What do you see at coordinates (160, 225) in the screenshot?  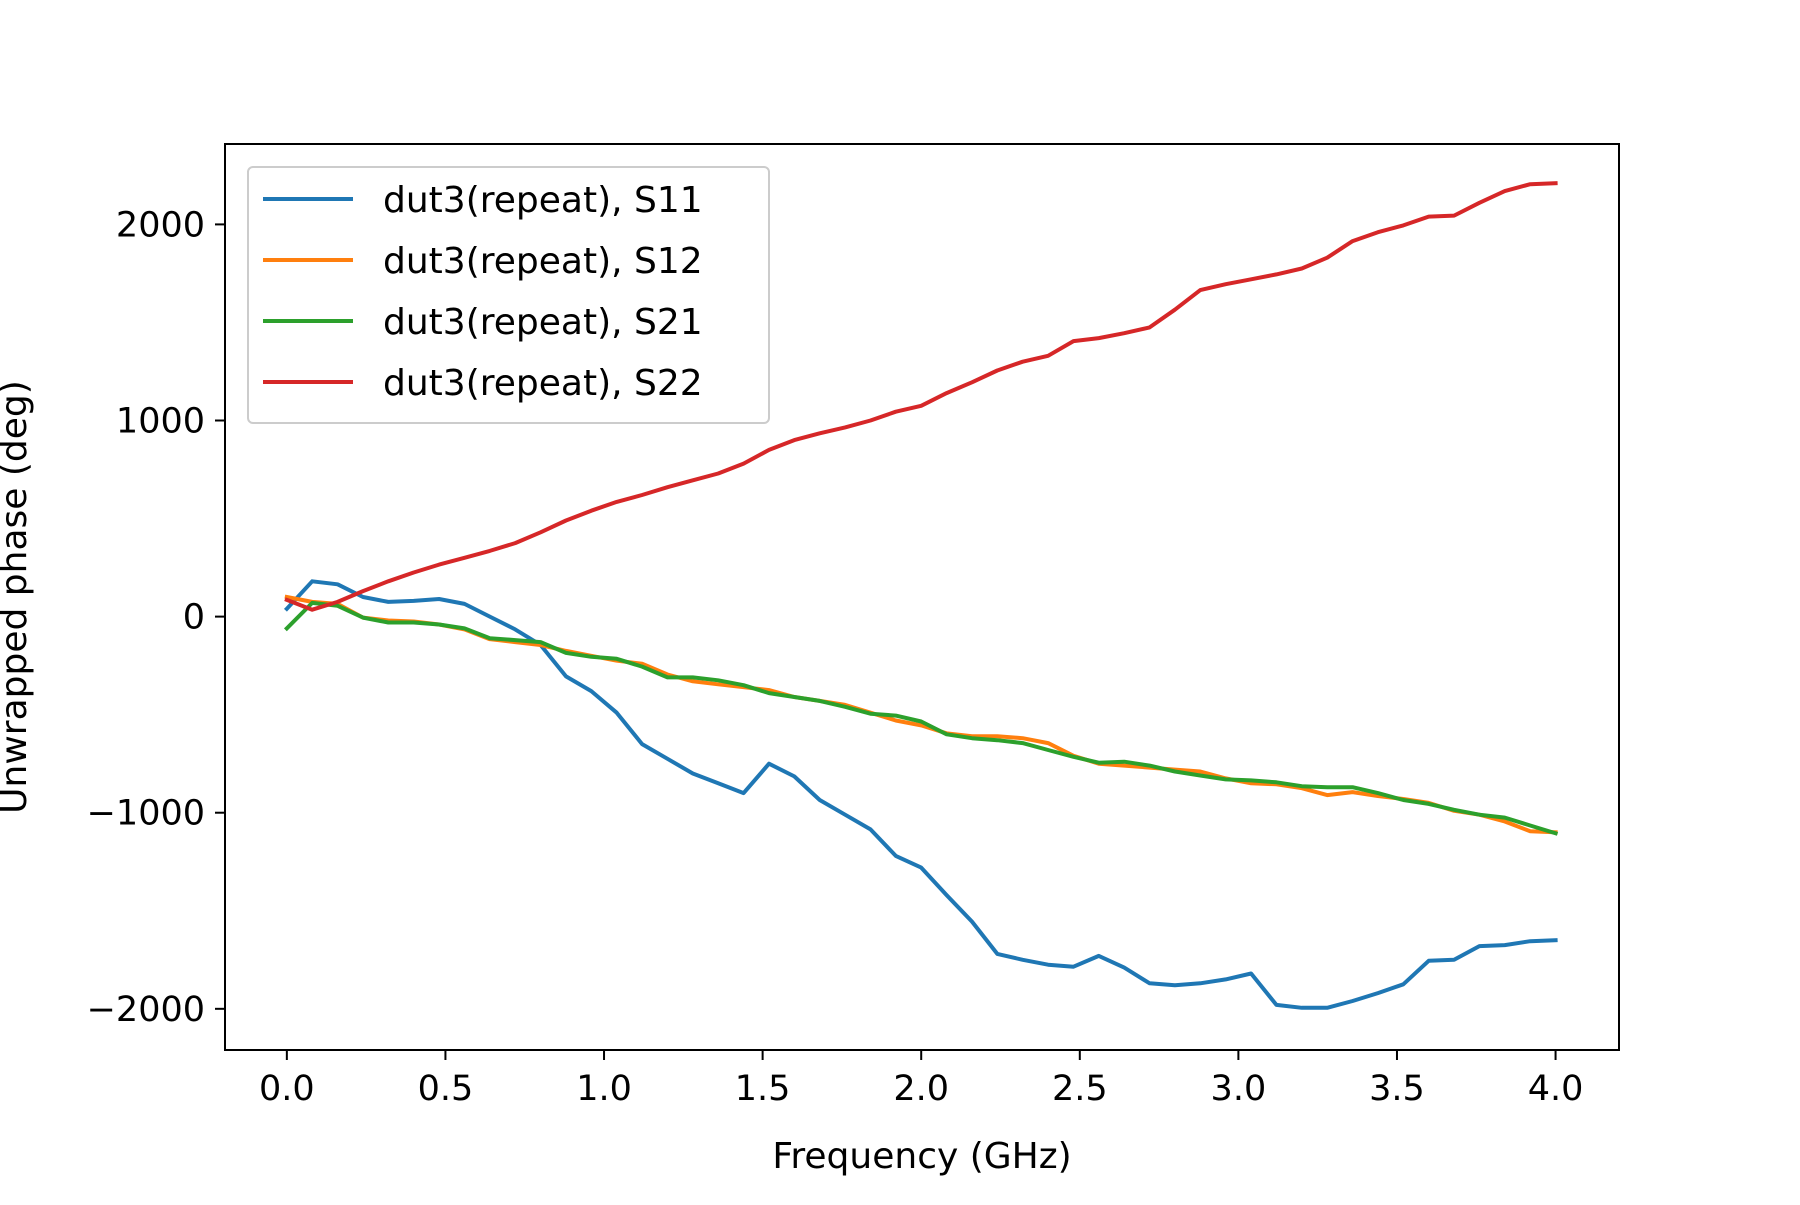 I see `y-tick-label: 2000` at bounding box center [160, 225].